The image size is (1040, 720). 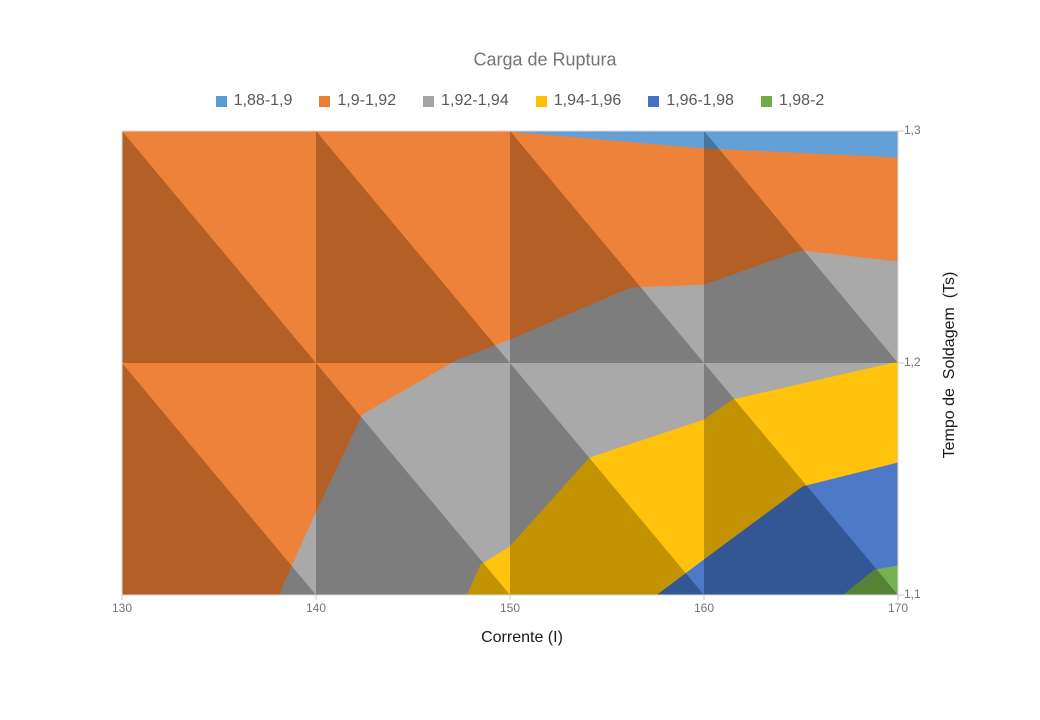 What do you see at coordinates (912, 130) in the screenshot?
I see `y-tick-label: 1,3` at bounding box center [912, 130].